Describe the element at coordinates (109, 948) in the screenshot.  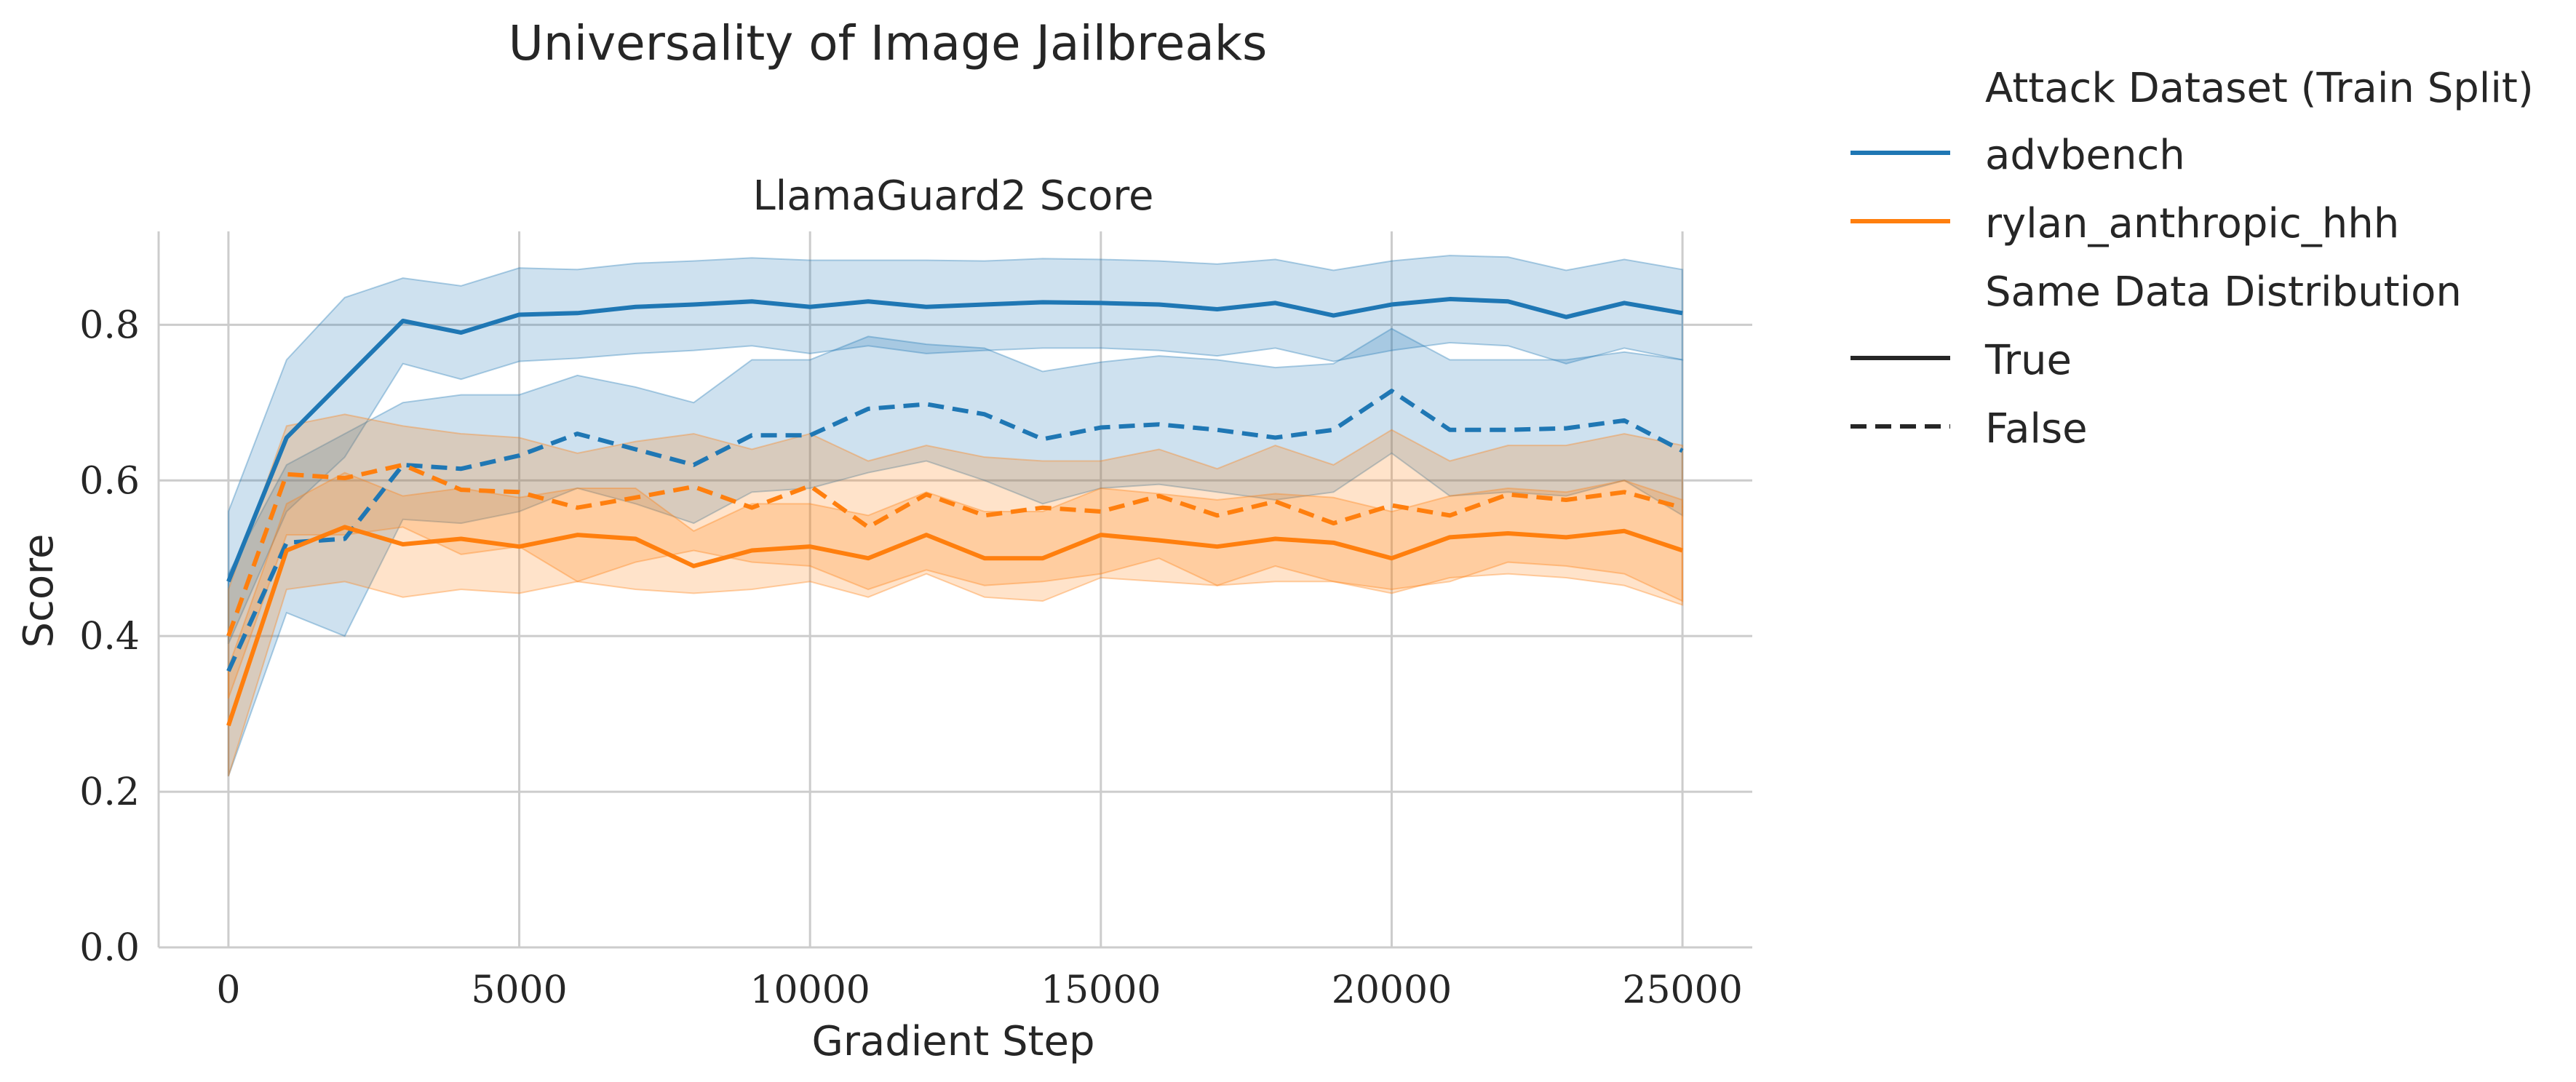
I see `y-tick-label-0: 0.0` at that location.